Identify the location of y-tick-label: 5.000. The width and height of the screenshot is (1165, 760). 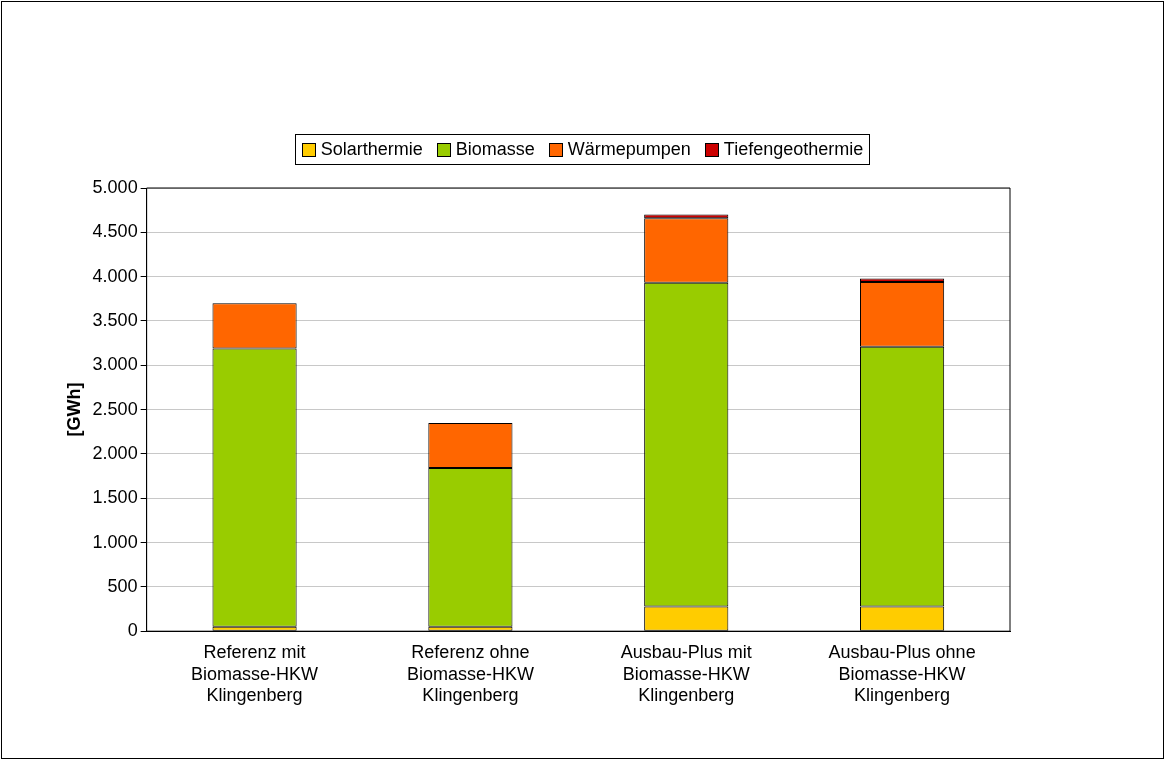
(115, 186).